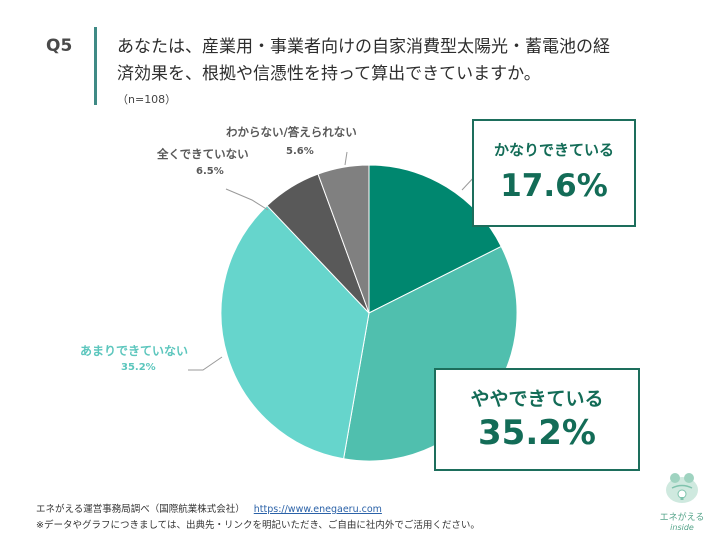 The width and height of the screenshot is (720, 540). I want to click on question-divider, so click(95, 66).